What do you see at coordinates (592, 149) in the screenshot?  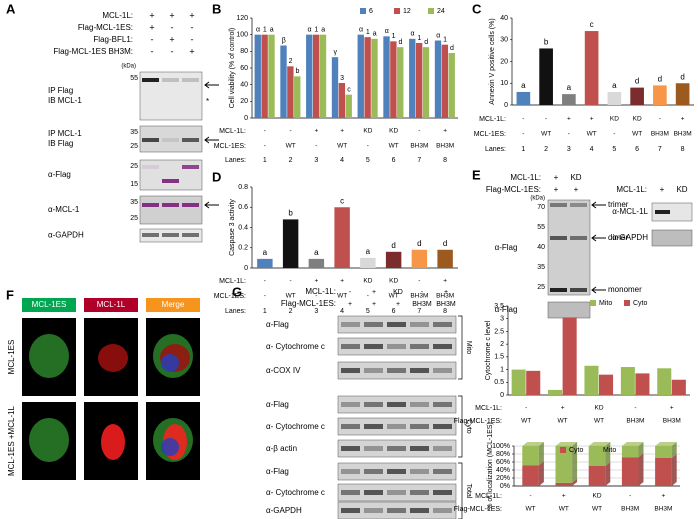 I see `x-tick-label: 4` at bounding box center [592, 149].